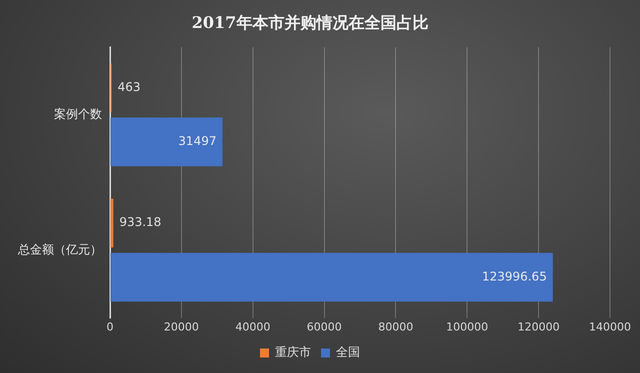 The image size is (640, 373). Describe the element at coordinates (252, 327) in the screenshot. I see `x-tick-label: 40000` at that location.